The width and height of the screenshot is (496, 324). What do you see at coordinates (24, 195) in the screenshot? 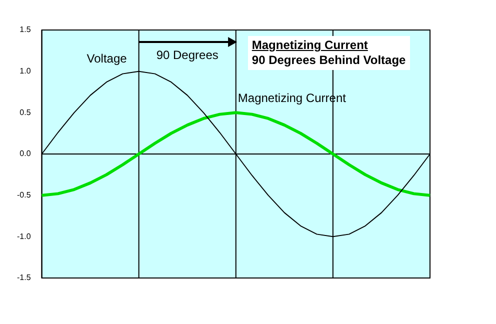
I see `y-tick-label: -0.5` at bounding box center [24, 195].